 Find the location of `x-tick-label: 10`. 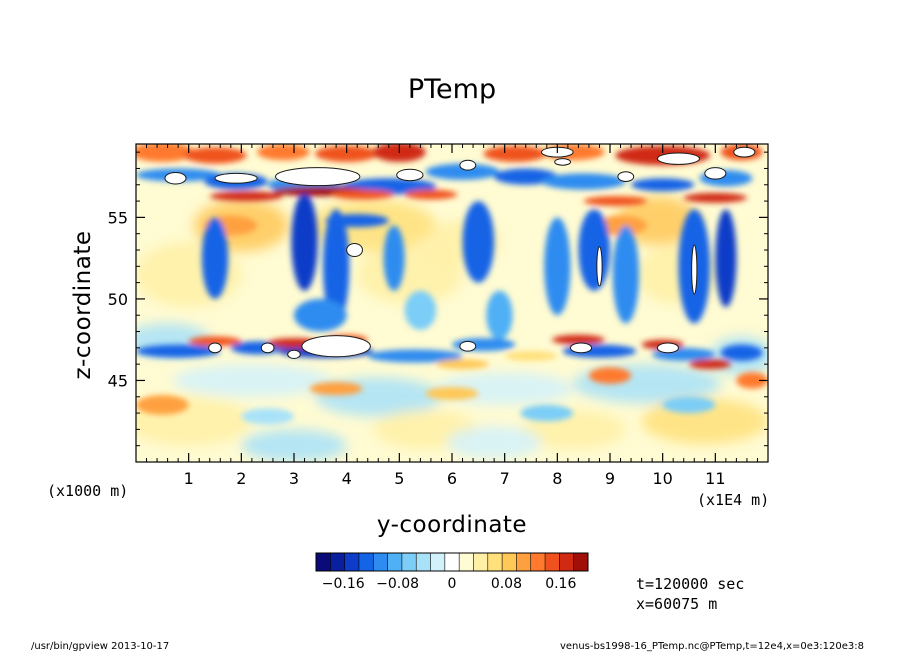

x-tick-label: 10 is located at coordinates (662, 478).